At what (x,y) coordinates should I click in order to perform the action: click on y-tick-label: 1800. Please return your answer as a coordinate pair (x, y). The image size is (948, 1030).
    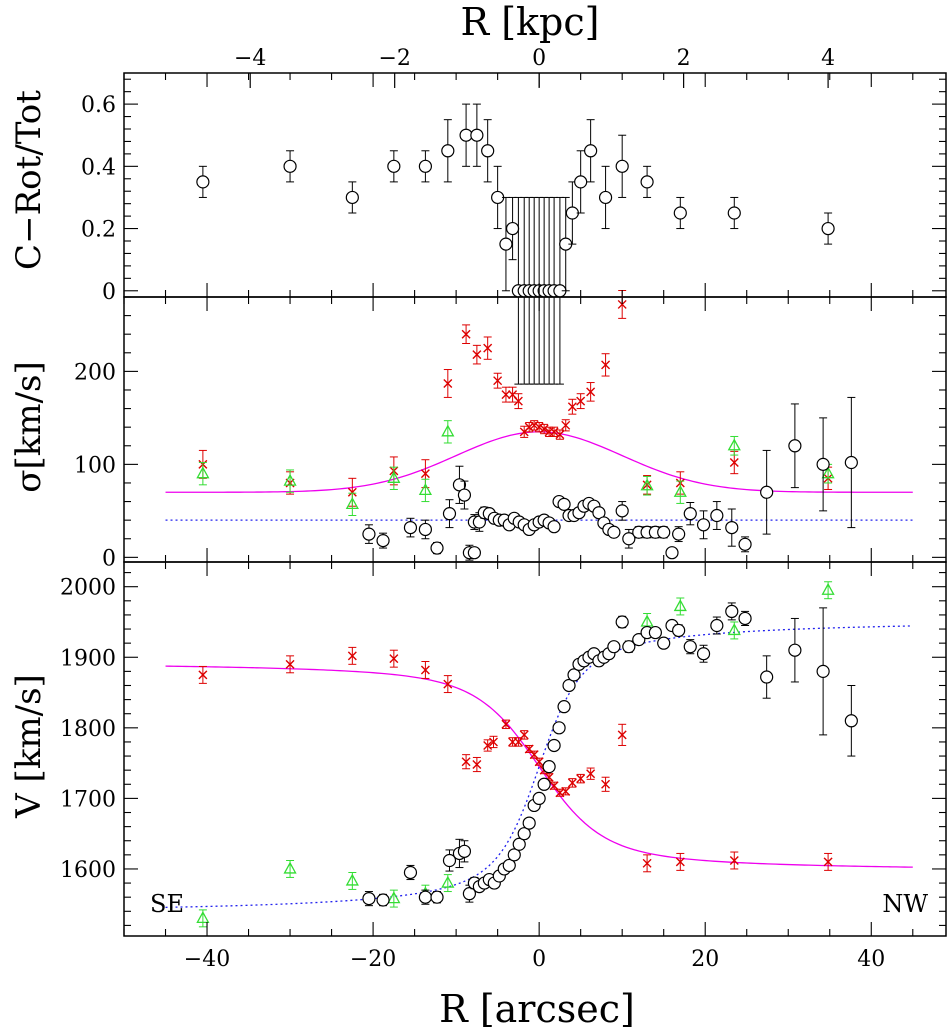
    Looking at the image, I should click on (88, 729).